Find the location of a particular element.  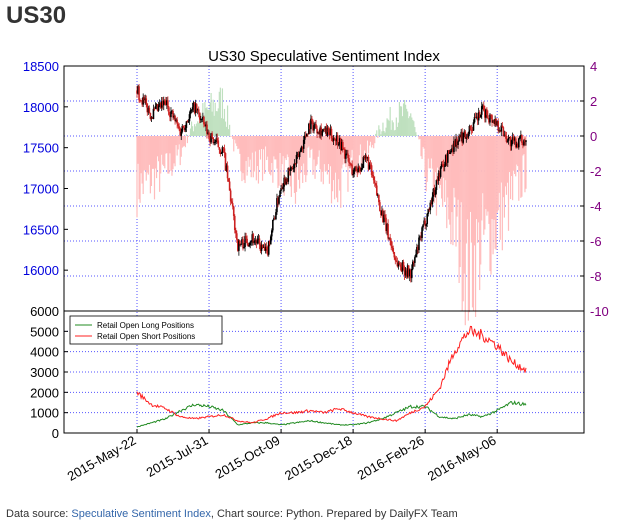

y2-tick-label: 0 is located at coordinates (593, 136).